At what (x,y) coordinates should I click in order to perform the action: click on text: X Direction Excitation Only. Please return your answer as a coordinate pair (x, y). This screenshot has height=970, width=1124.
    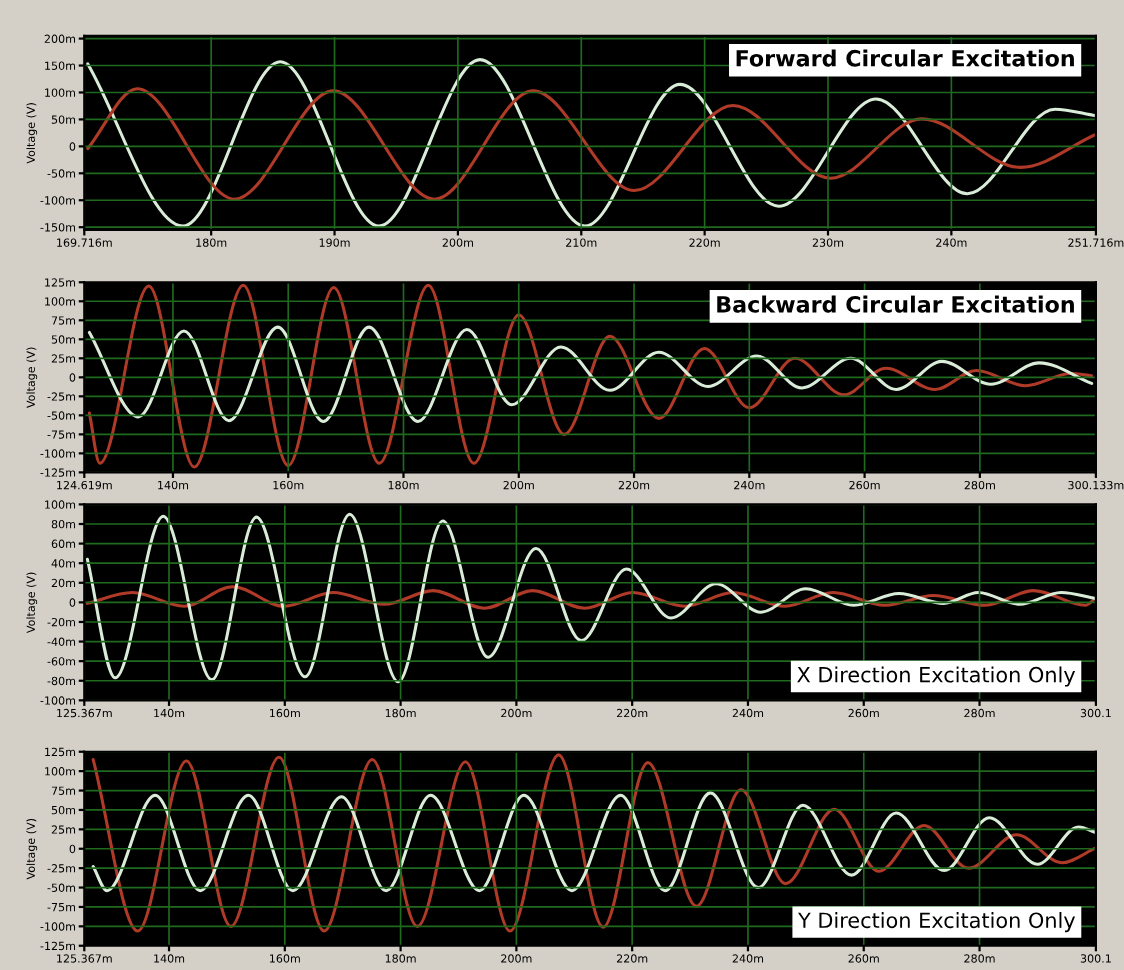
    Looking at the image, I should click on (936, 676).